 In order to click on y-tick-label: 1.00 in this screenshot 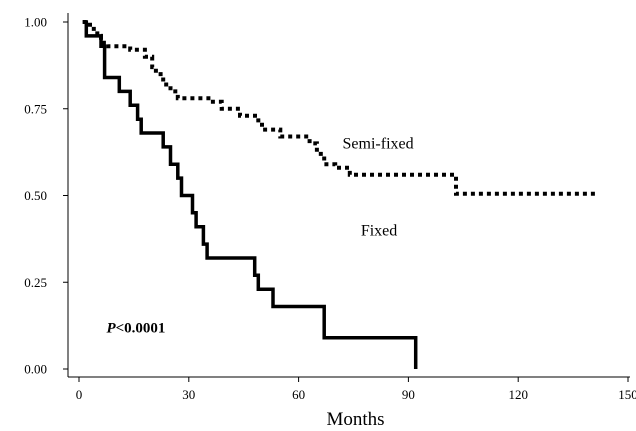, I will do `click(35, 22)`.